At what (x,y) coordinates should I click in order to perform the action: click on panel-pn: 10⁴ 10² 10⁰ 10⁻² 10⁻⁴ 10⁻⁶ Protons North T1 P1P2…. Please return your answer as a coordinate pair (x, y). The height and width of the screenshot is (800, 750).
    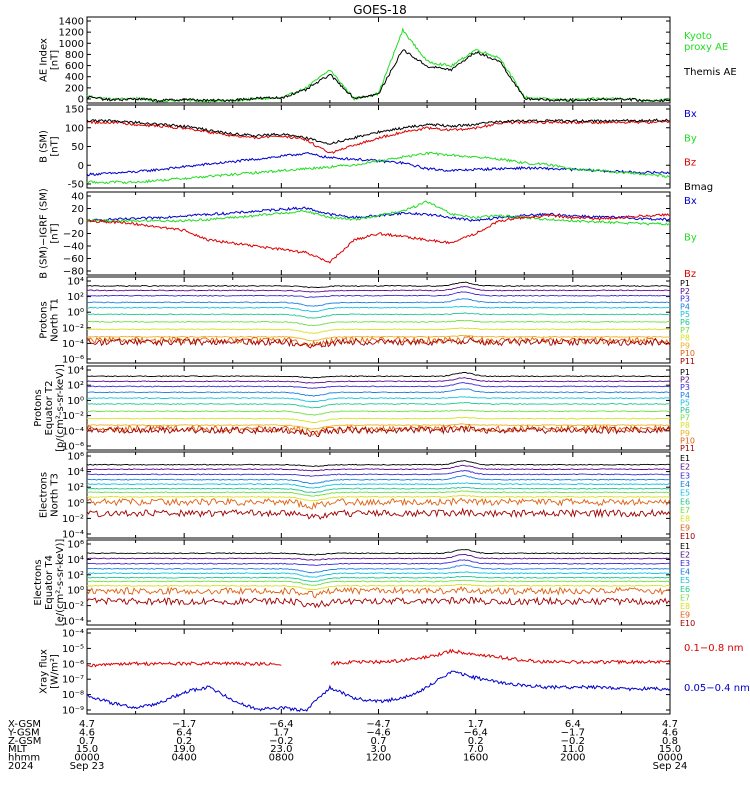
    Looking at the image, I should click on (367, 321).